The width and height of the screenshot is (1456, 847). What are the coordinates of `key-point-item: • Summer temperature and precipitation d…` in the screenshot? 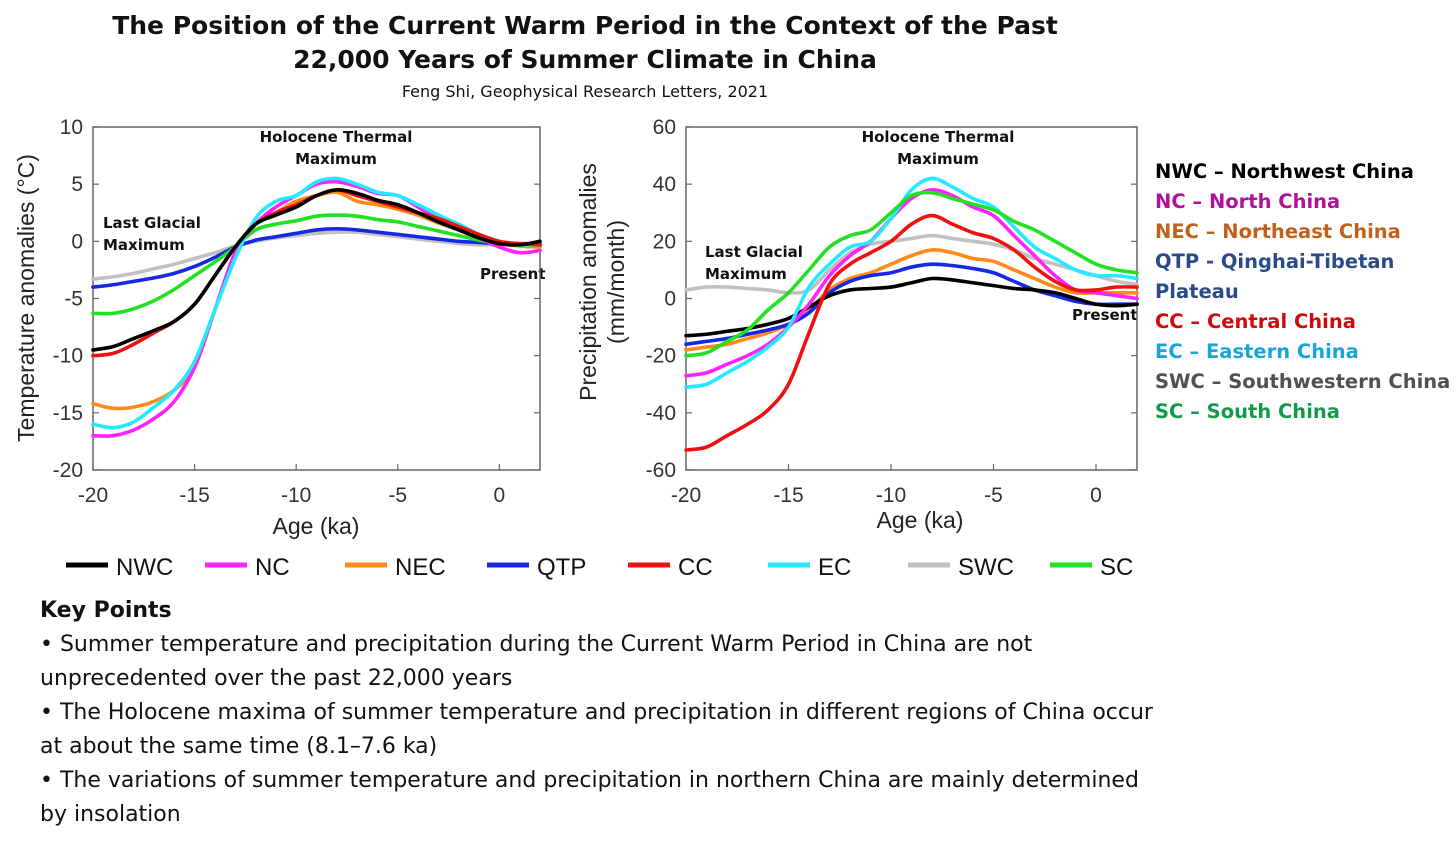 It's located at (536, 661).